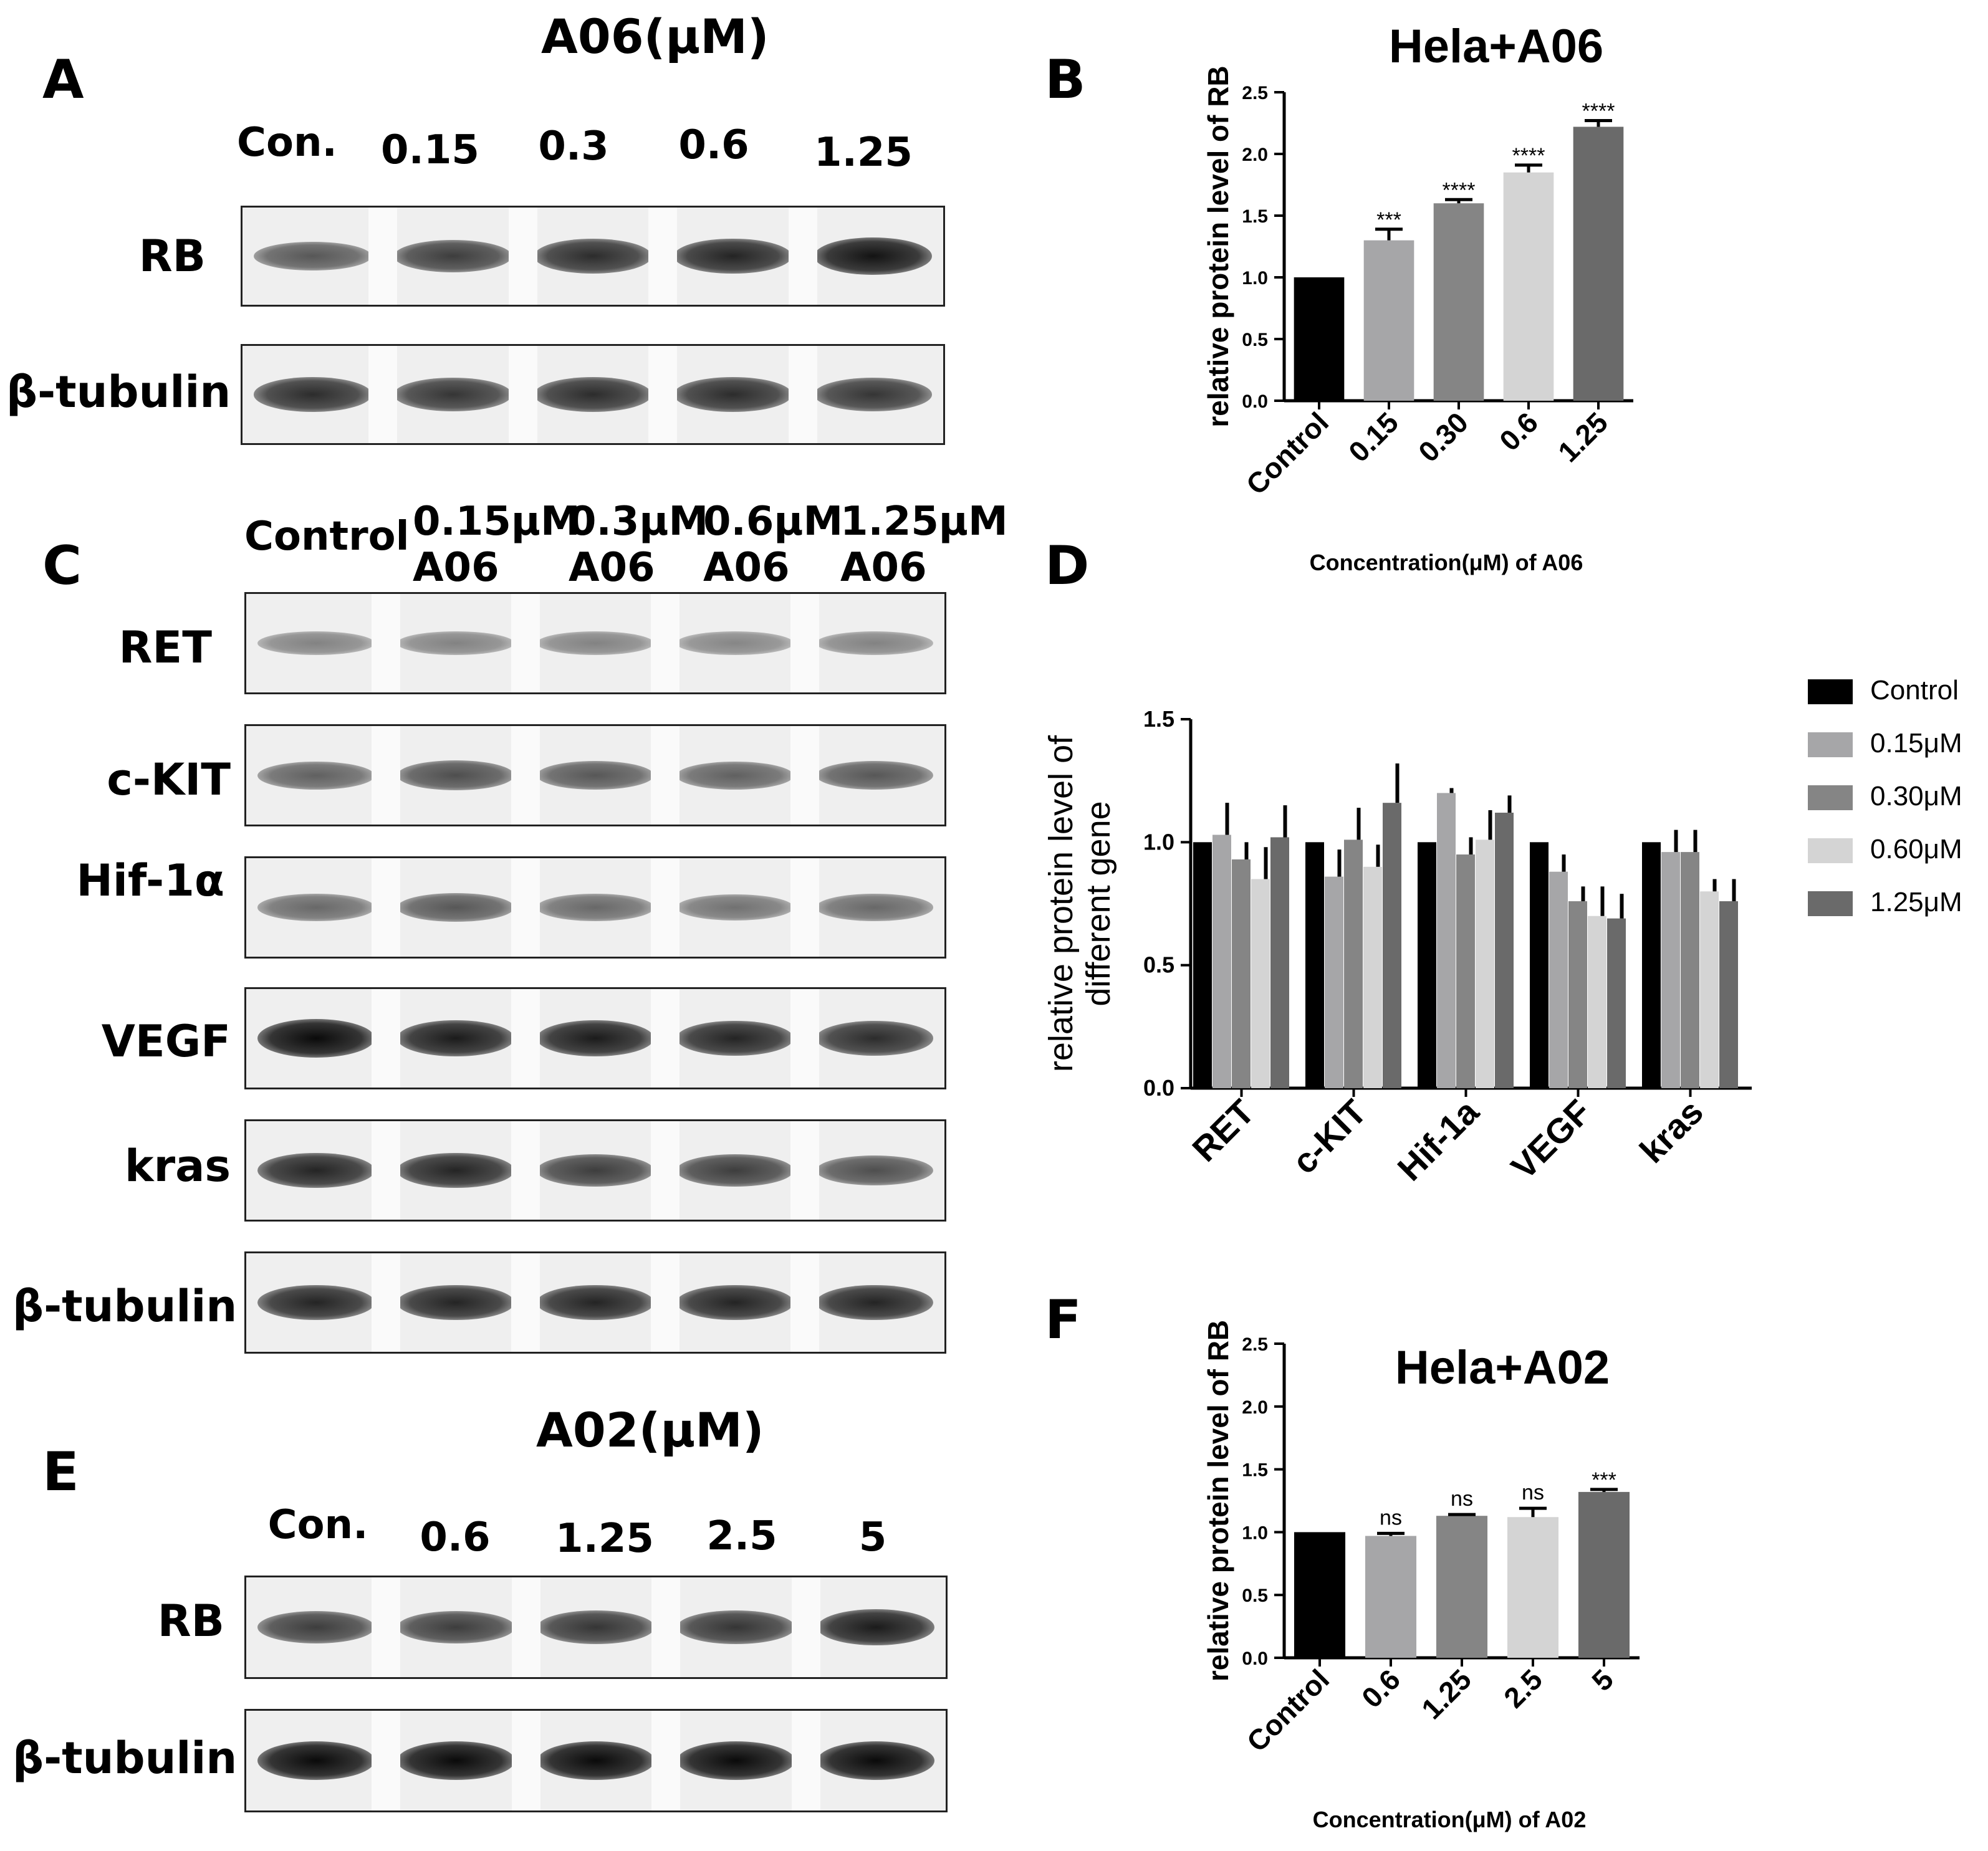  Describe the element at coordinates (1602, 1680) in the screenshot. I see `x-tick-label: 5` at that location.